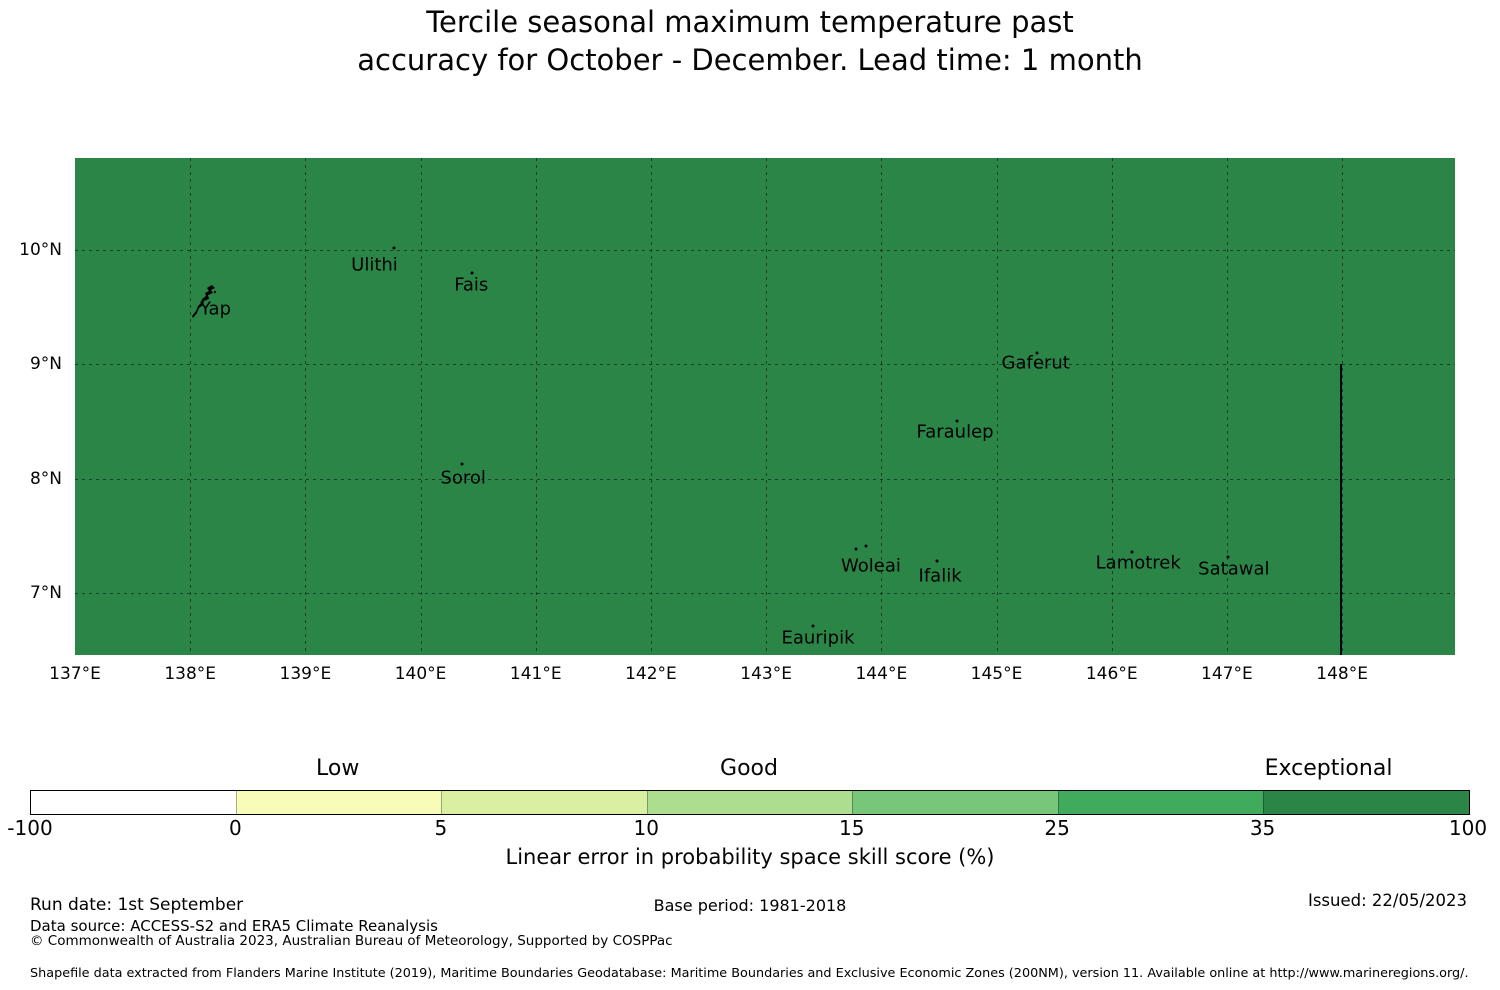  What do you see at coordinates (190, 674) in the screenshot?
I see `x-axis-tick-label: 138°E` at bounding box center [190, 674].